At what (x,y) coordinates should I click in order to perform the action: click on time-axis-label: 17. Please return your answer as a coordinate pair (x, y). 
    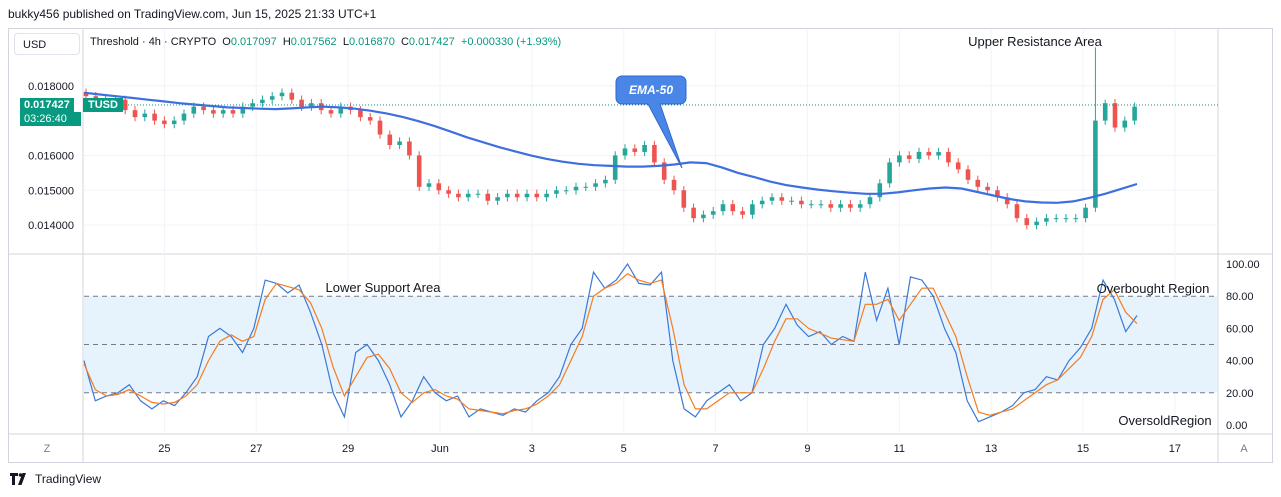
    Looking at the image, I should click on (1175, 449).